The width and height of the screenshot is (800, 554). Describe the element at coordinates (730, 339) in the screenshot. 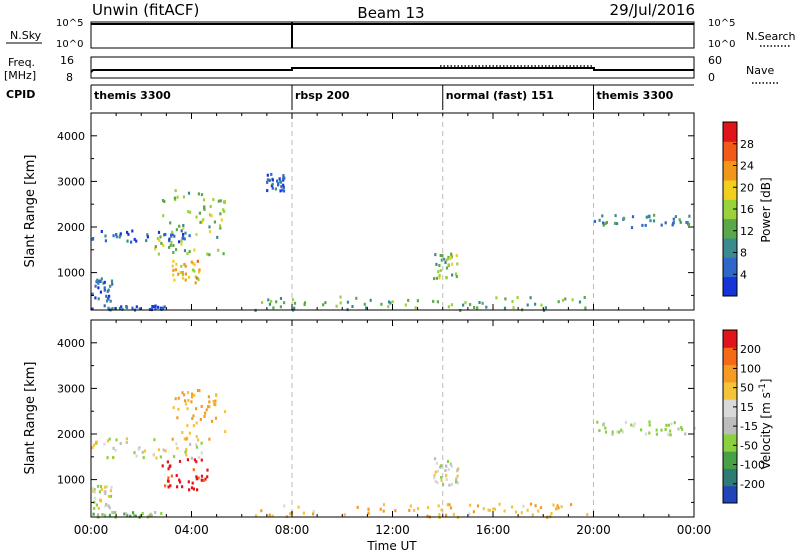

I see `velocity-colorbar-swatch` at that location.